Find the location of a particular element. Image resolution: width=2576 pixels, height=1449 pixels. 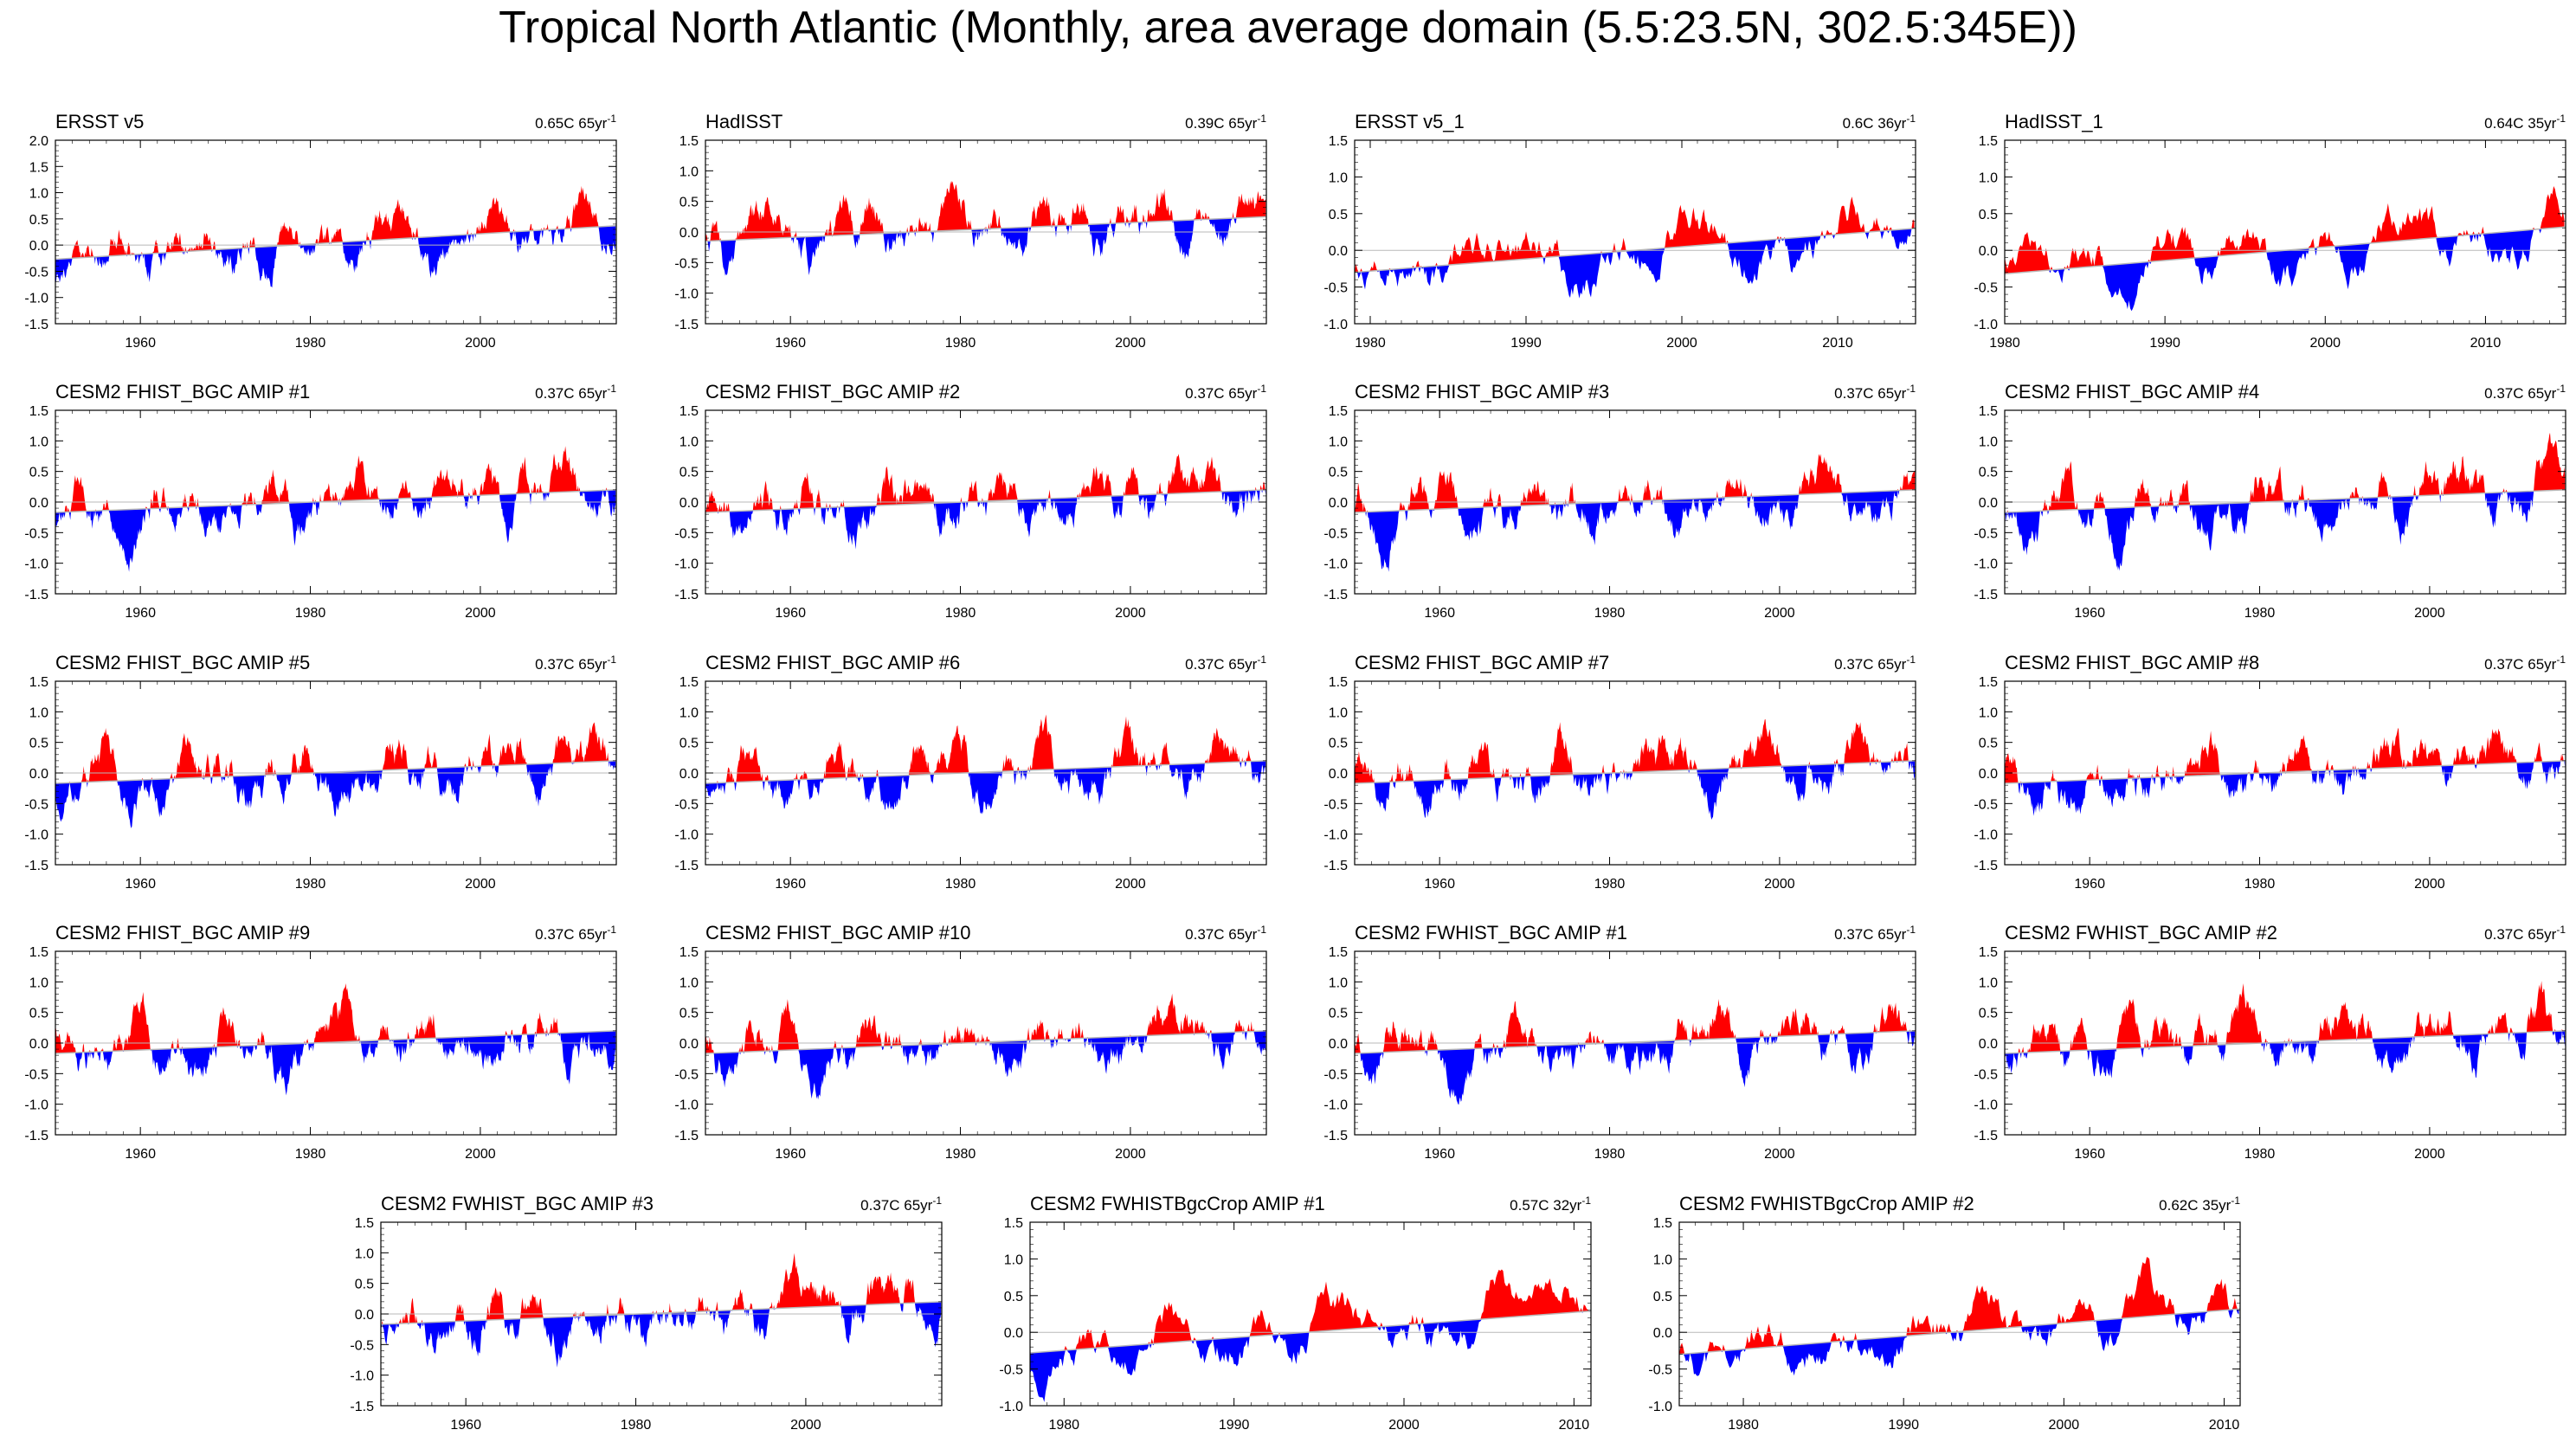

trend-label: 0.6C 36yr-1 is located at coordinates (1879, 122).